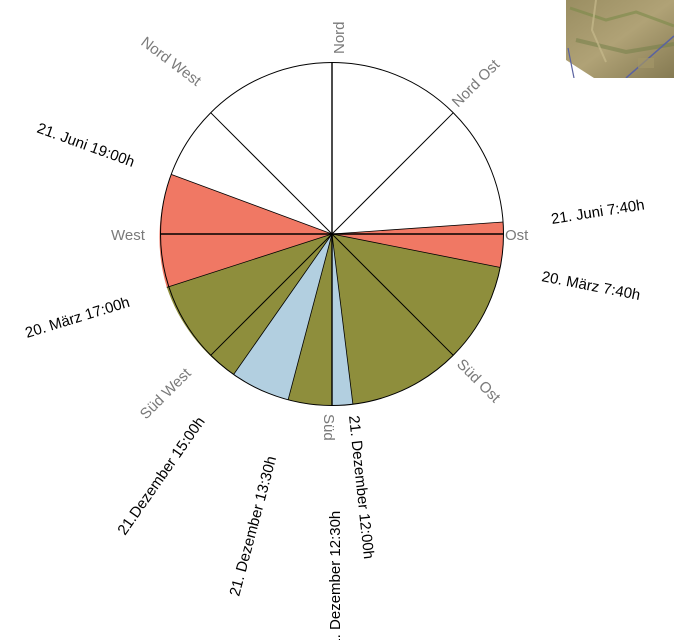  What do you see at coordinates (361, 487) in the screenshot?
I see `label-winter-1200: 21. Dezember 12:00h` at bounding box center [361, 487].